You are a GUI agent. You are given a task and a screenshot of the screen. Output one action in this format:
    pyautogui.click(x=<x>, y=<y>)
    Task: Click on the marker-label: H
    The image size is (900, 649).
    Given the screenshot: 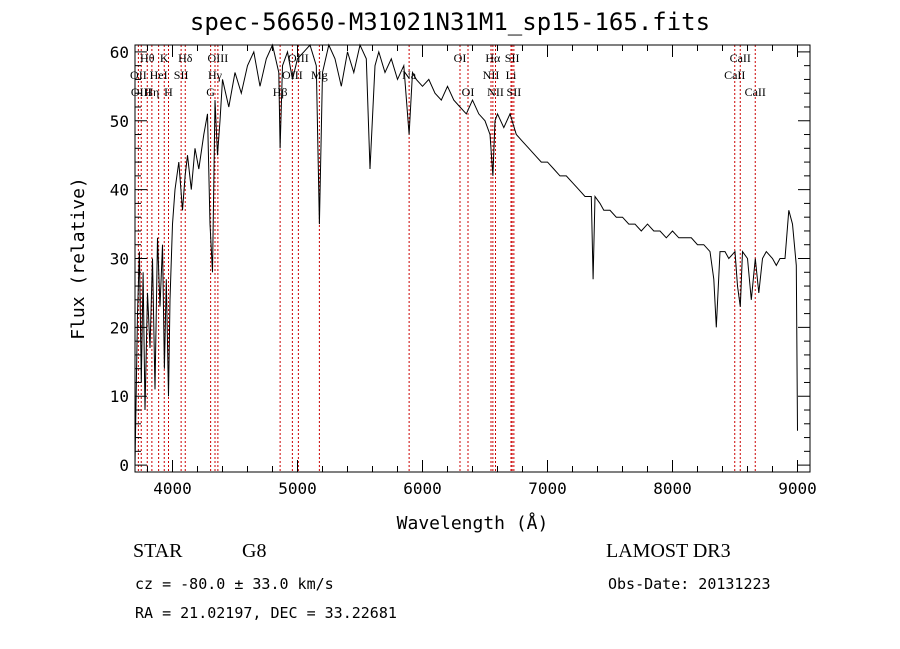 What is the action you would take?
    pyautogui.click(x=168, y=92)
    